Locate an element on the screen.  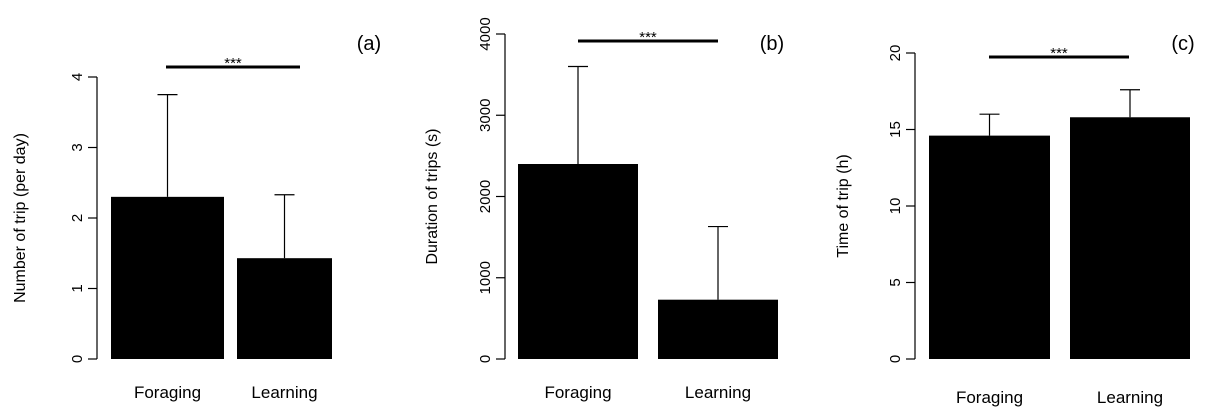
y-tick-label: 3 is located at coordinates (77, 147).